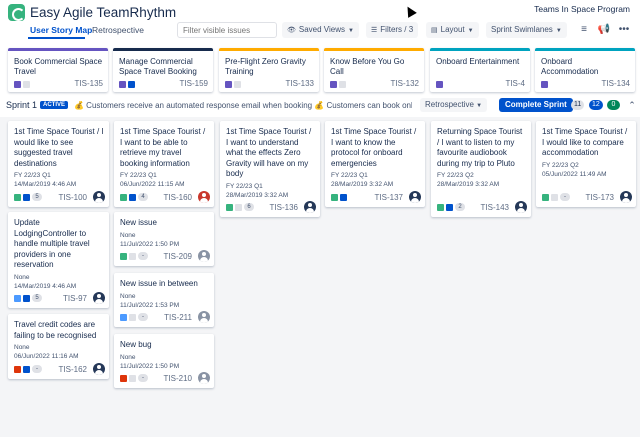 This screenshot has height=437, width=640. Describe the element at coordinates (632, 105) in the screenshot. I see `collapse-icon: ⌃` at that location.